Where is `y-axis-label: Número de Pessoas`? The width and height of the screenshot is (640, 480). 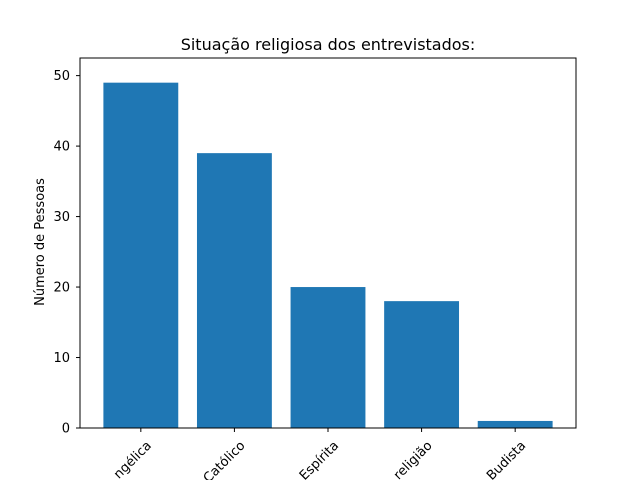
y-axis-label: Número de Pessoas is located at coordinates (40, 242).